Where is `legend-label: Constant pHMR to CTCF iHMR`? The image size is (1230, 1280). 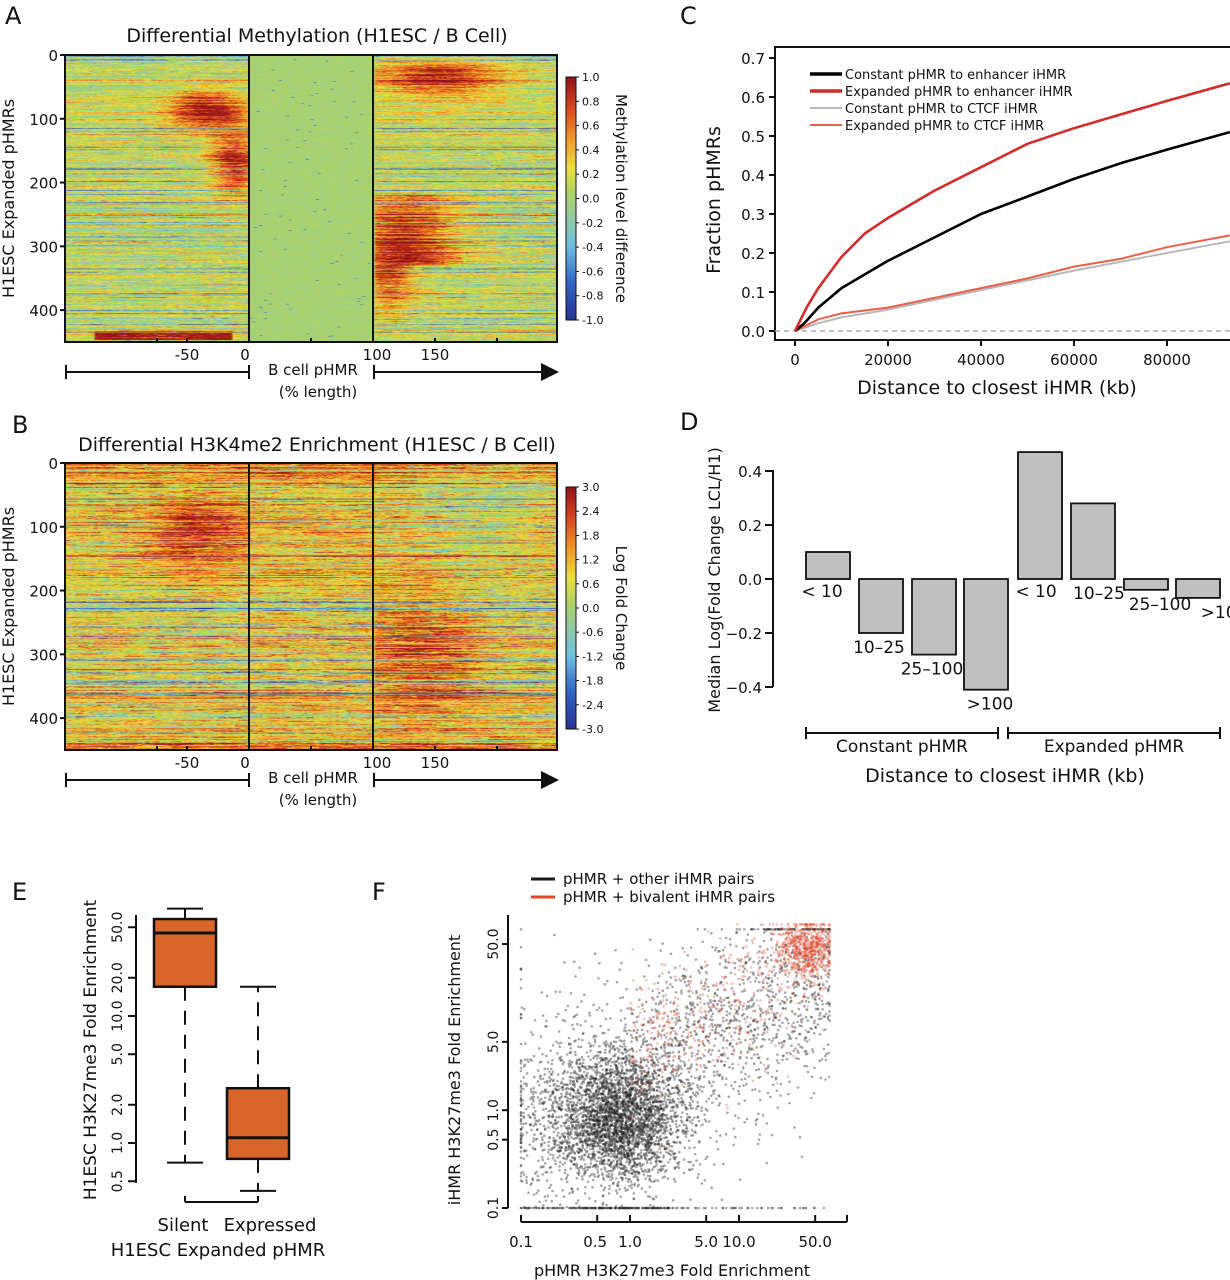
legend-label: Constant pHMR to CTCF iHMR is located at coordinates (941, 109).